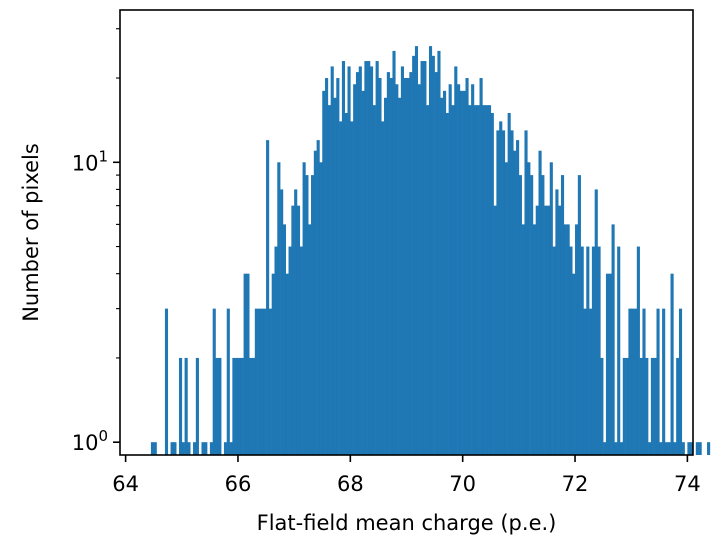 This screenshot has width=711, height=535. I want to click on y-tick-label: 10⁰, so click(90, 441).